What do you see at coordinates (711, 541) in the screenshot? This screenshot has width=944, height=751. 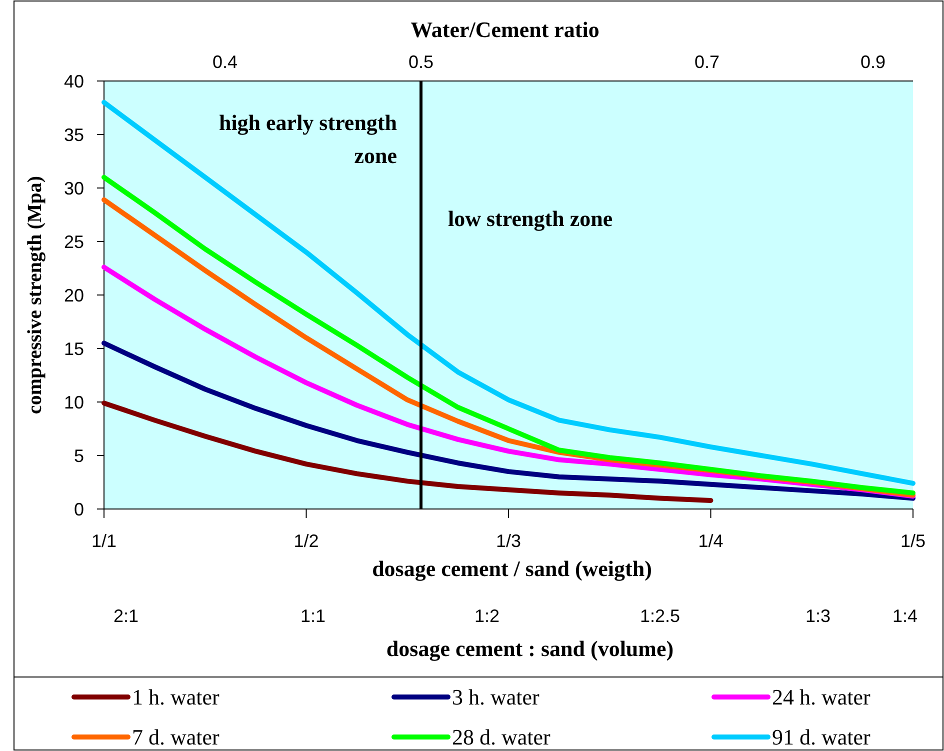 I see `x-tick-label: 1/4` at bounding box center [711, 541].